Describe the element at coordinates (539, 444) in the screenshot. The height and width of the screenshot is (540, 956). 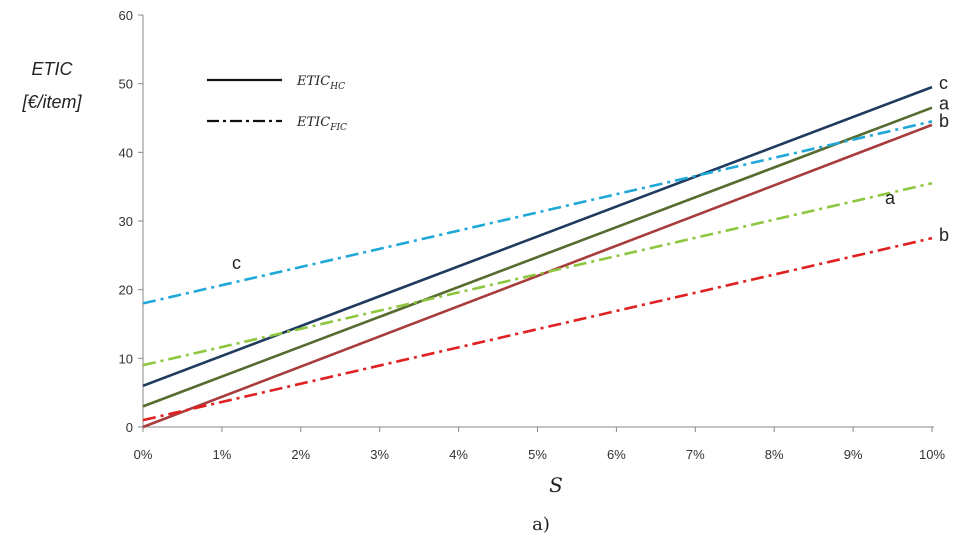
I see `x-ticks: 0% 1% 2% 3% 4% 5% 6% 7% 8% 9% 10%` at that location.